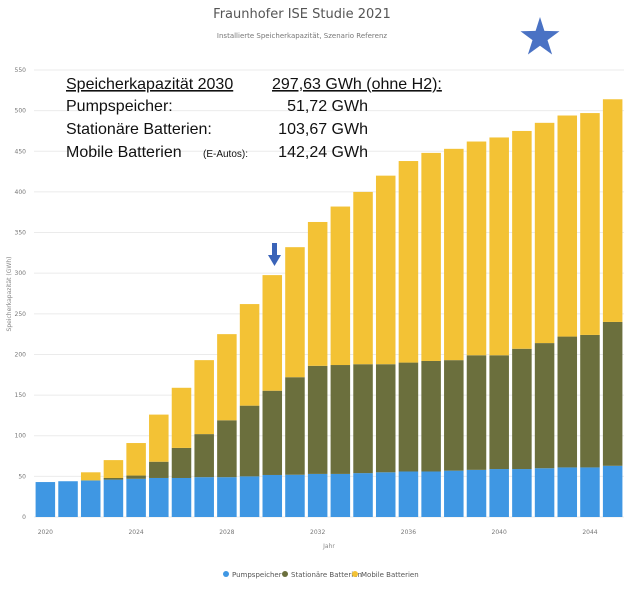 The height and width of the screenshot is (591, 640). I want to click on annotation-row-label: Stationäre Batterien:, so click(139, 129).